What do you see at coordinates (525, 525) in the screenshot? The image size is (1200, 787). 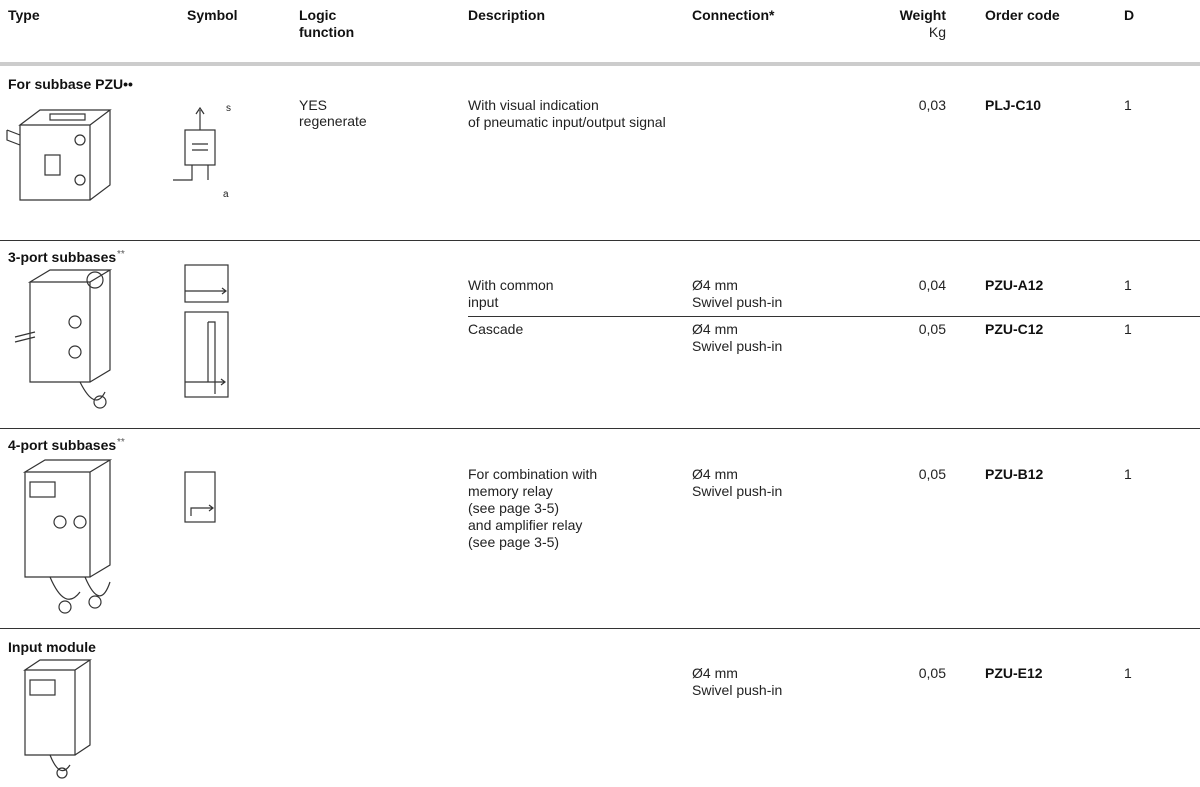 I see `description: and amplifier relay` at bounding box center [525, 525].